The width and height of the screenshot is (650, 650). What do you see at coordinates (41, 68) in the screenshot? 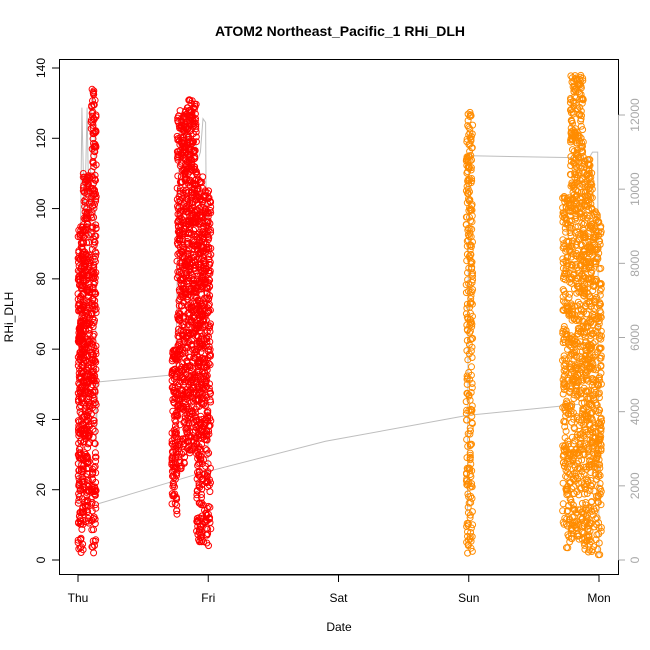
I see `y-tick-label: 140` at bounding box center [41, 68].